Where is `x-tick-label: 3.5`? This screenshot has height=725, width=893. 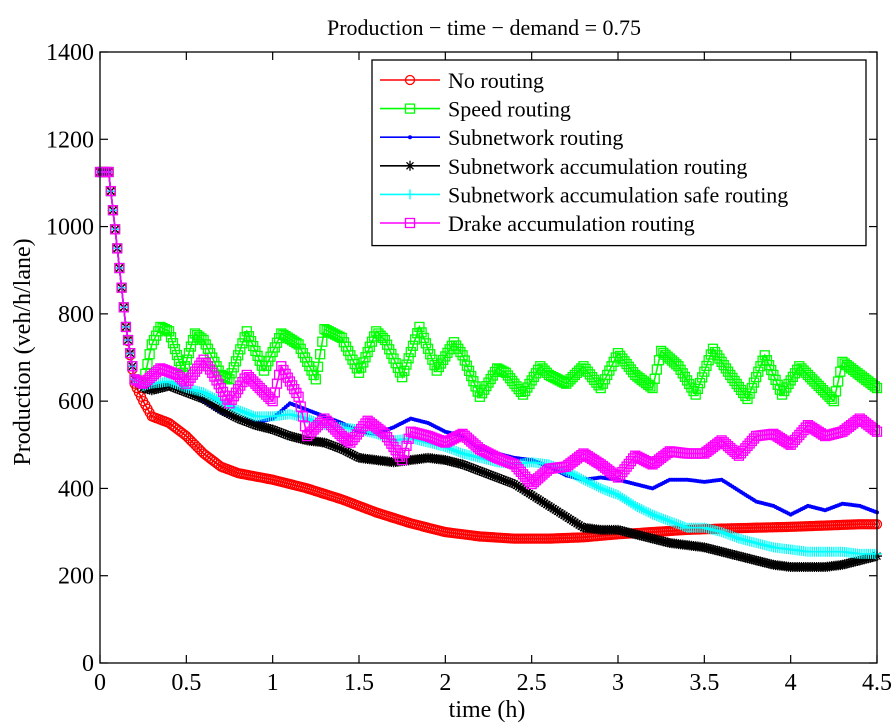 x-tick-label: 3.5 is located at coordinates (704, 683).